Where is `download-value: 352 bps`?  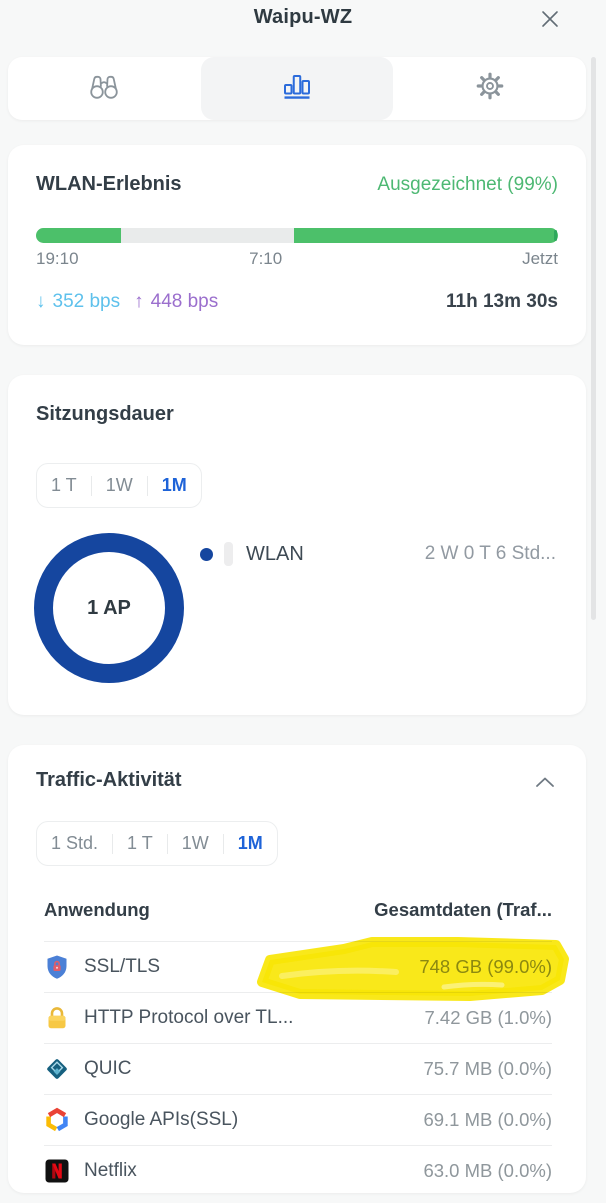 download-value: 352 bps is located at coordinates (86, 301).